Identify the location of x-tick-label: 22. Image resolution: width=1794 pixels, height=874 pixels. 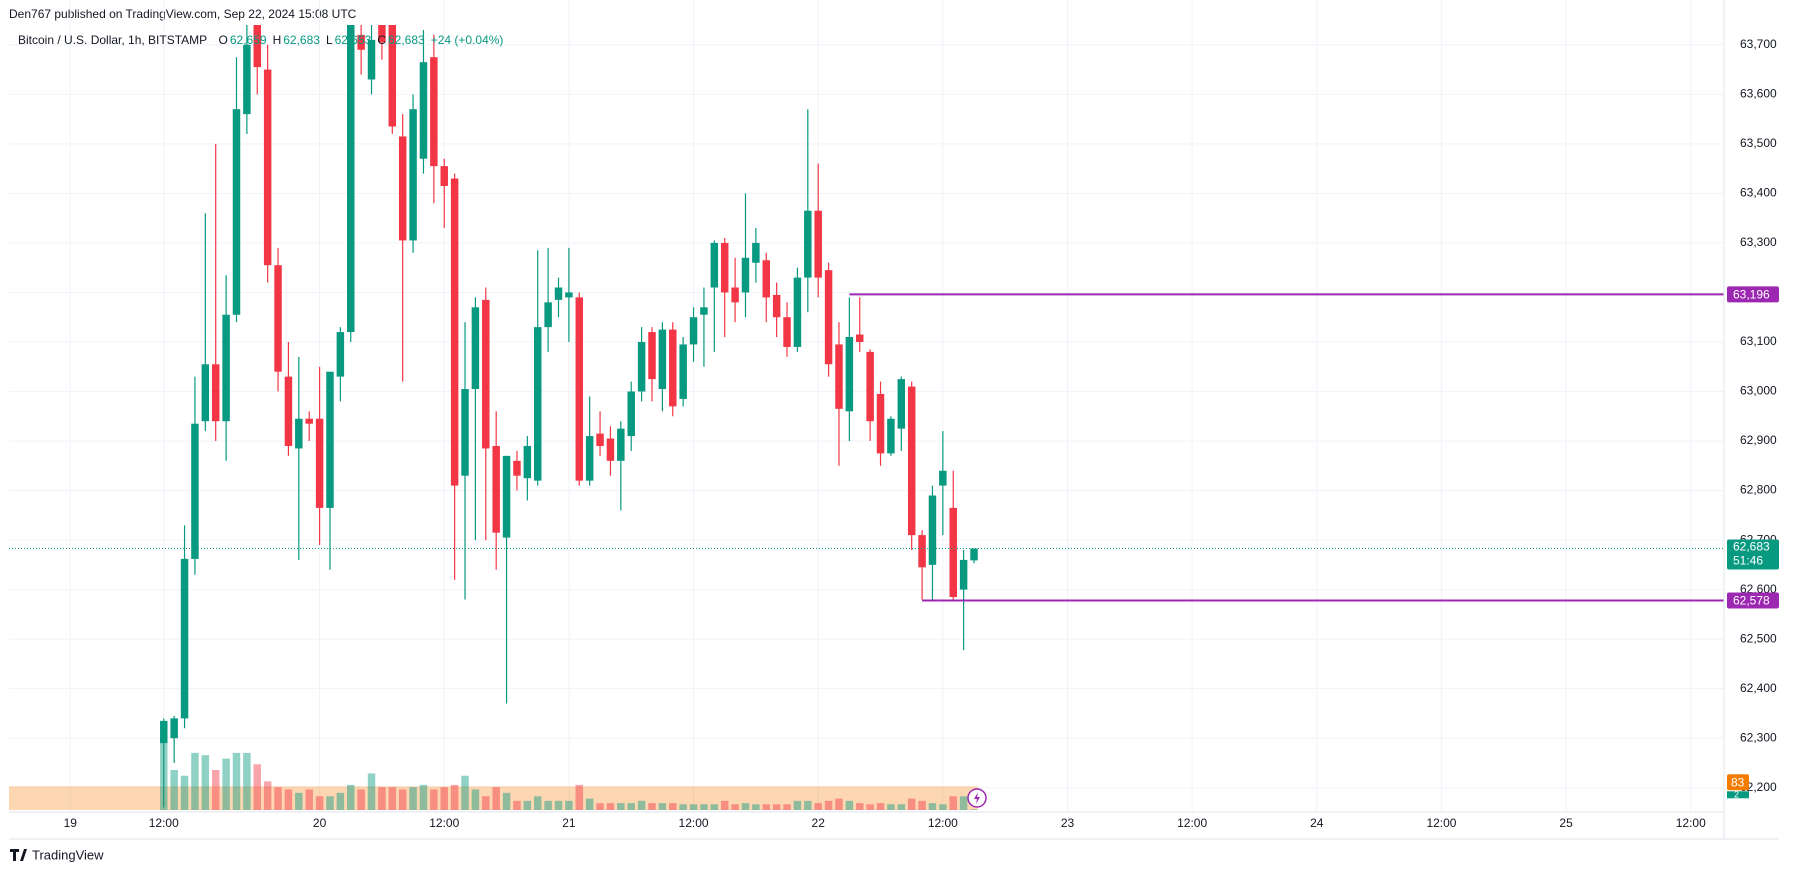
(819, 823).